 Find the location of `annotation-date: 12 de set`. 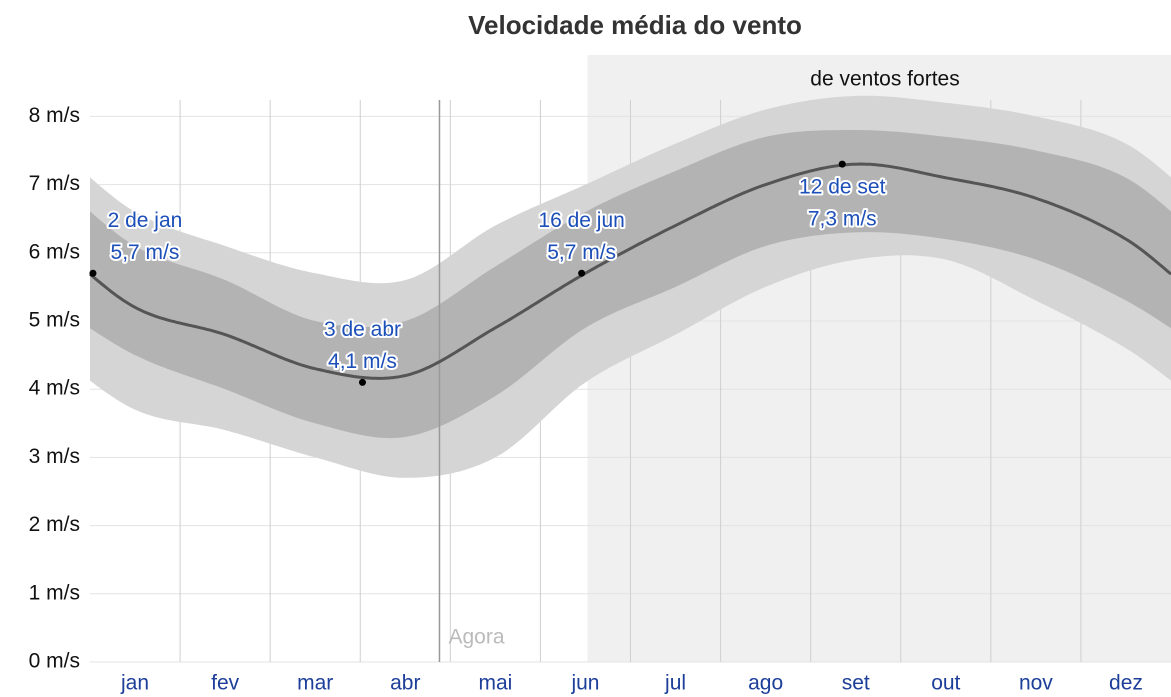

annotation-date: 12 de set is located at coordinates (842, 187).